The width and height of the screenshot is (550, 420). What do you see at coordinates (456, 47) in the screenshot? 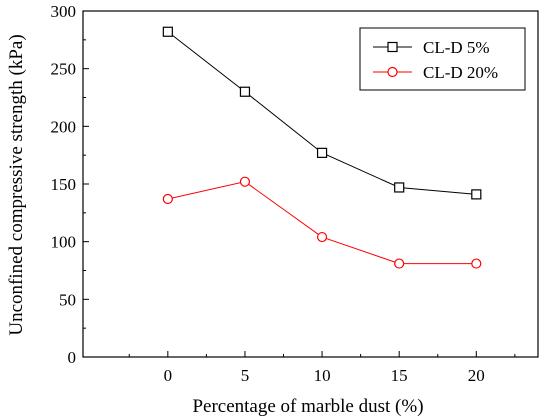
I see `legend-label: CL-D 5%` at bounding box center [456, 47].